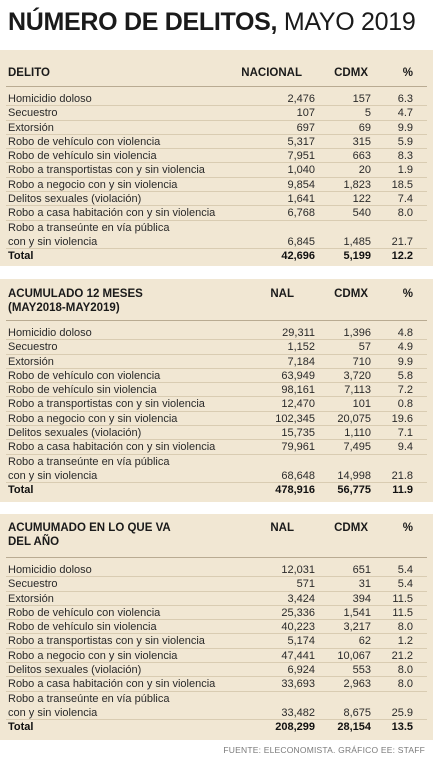 This screenshot has width=433, height=768. What do you see at coordinates (216, 113) in the screenshot?
I see `table-row: Secuestro 107 5 4.7` at bounding box center [216, 113].